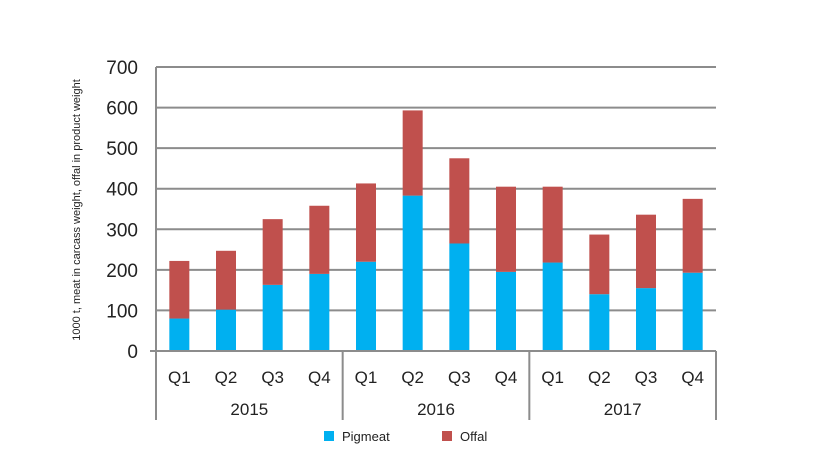 The height and width of the screenshot is (462, 820). I want to click on group-label: 2016, so click(436, 409).